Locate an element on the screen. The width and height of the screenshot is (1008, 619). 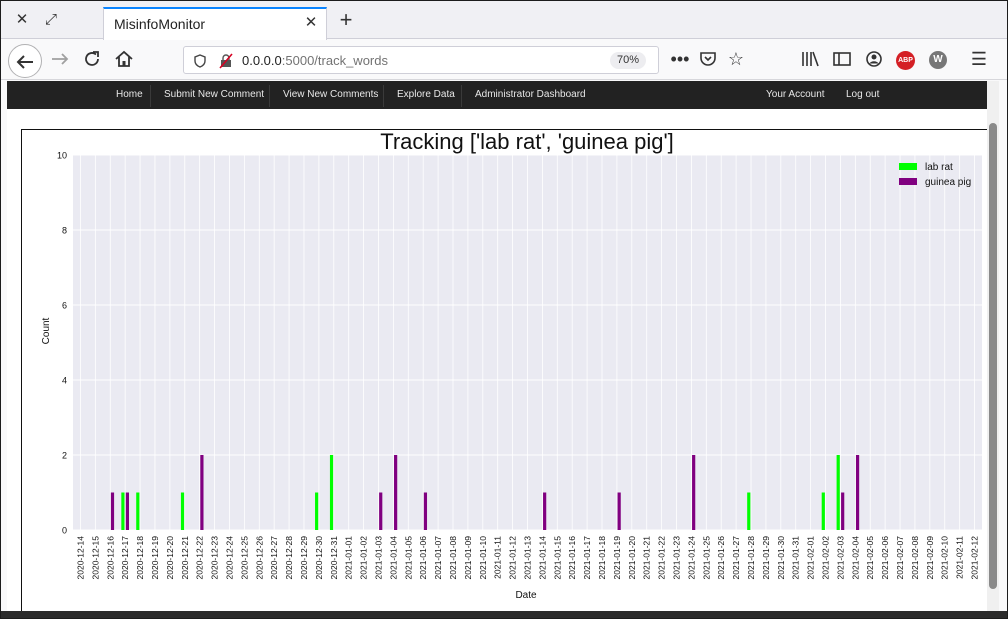
x-tick-label: 2021-01-30 is located at coordinates (781, 558).